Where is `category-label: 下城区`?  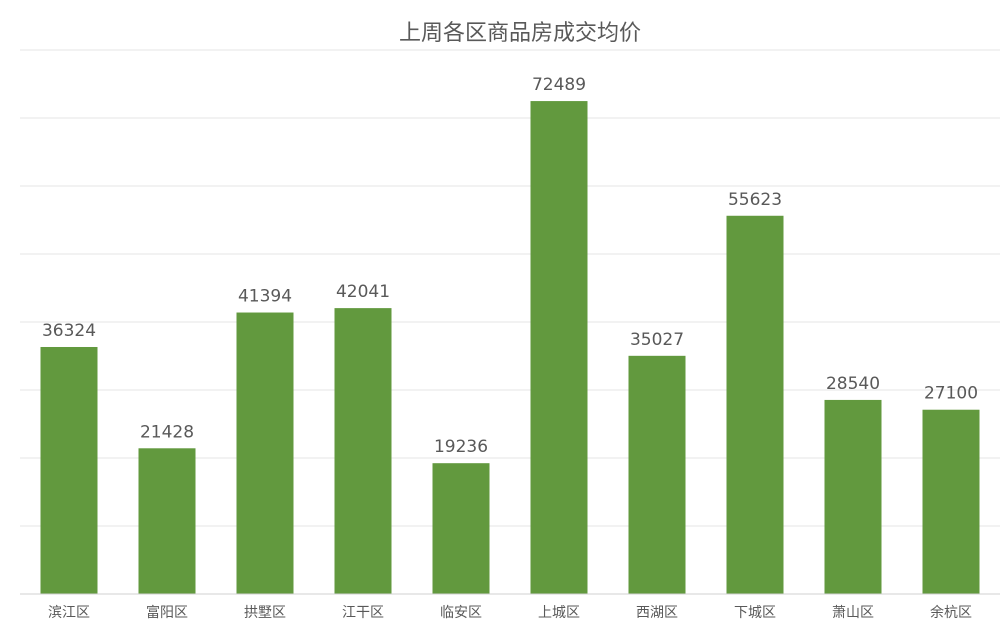
category-label: 下城区 is located at coordinates (755, 613).